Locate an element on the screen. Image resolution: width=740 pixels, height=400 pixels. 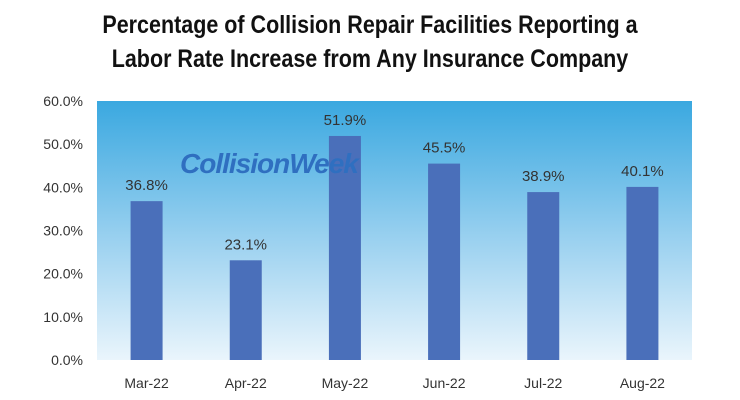
x-tick-label: May-22 is located at coordinates (345, 383).